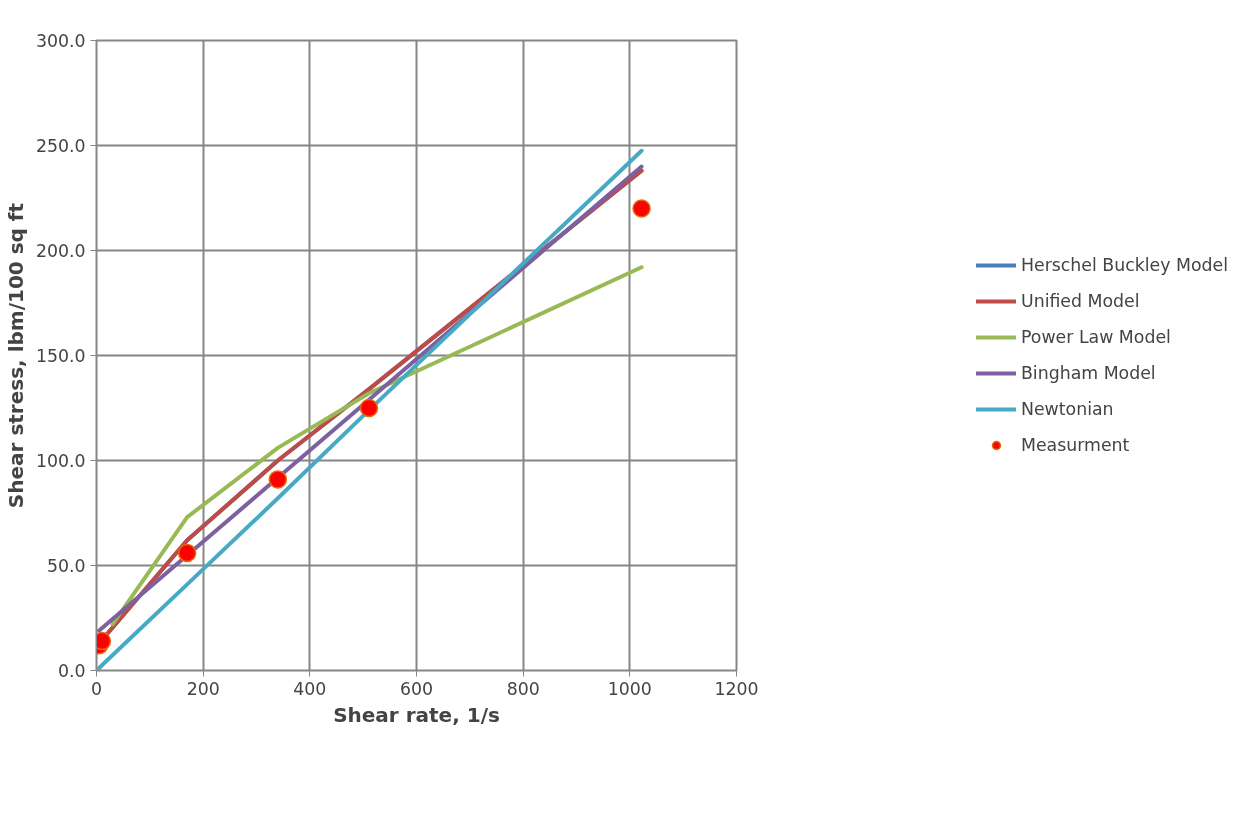 Image resolution: width=1246 pixels, height=815 pixels. I want to click on legend-label: Measurment, so click(1075, 445).